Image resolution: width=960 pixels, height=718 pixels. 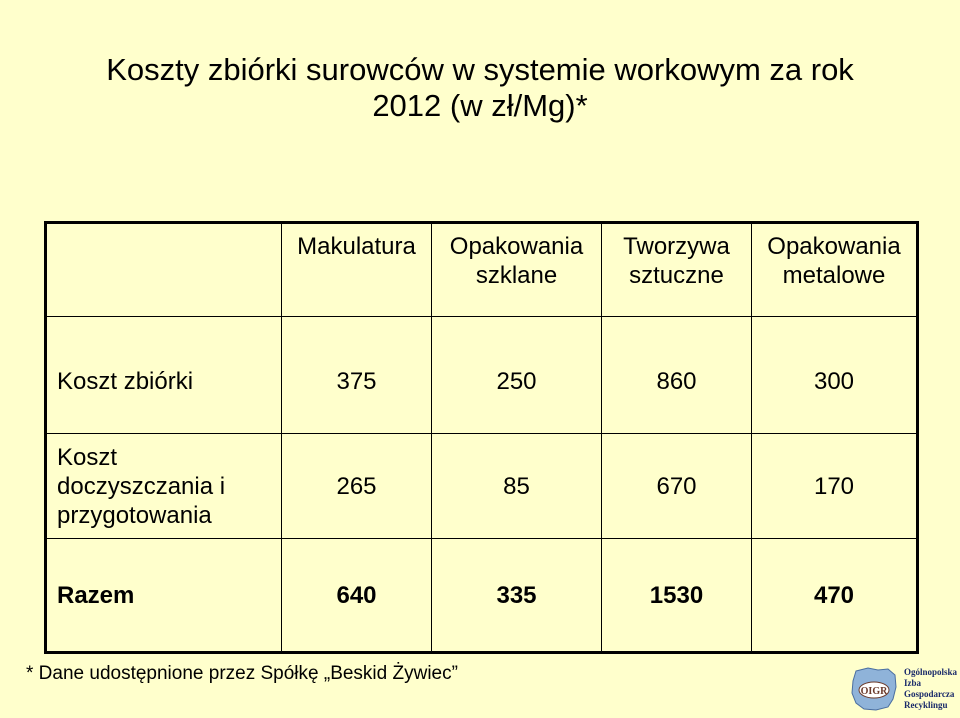 I want to click on title-line-2: 2012 (w zł/Mg)*, so click(x=480, y=105).